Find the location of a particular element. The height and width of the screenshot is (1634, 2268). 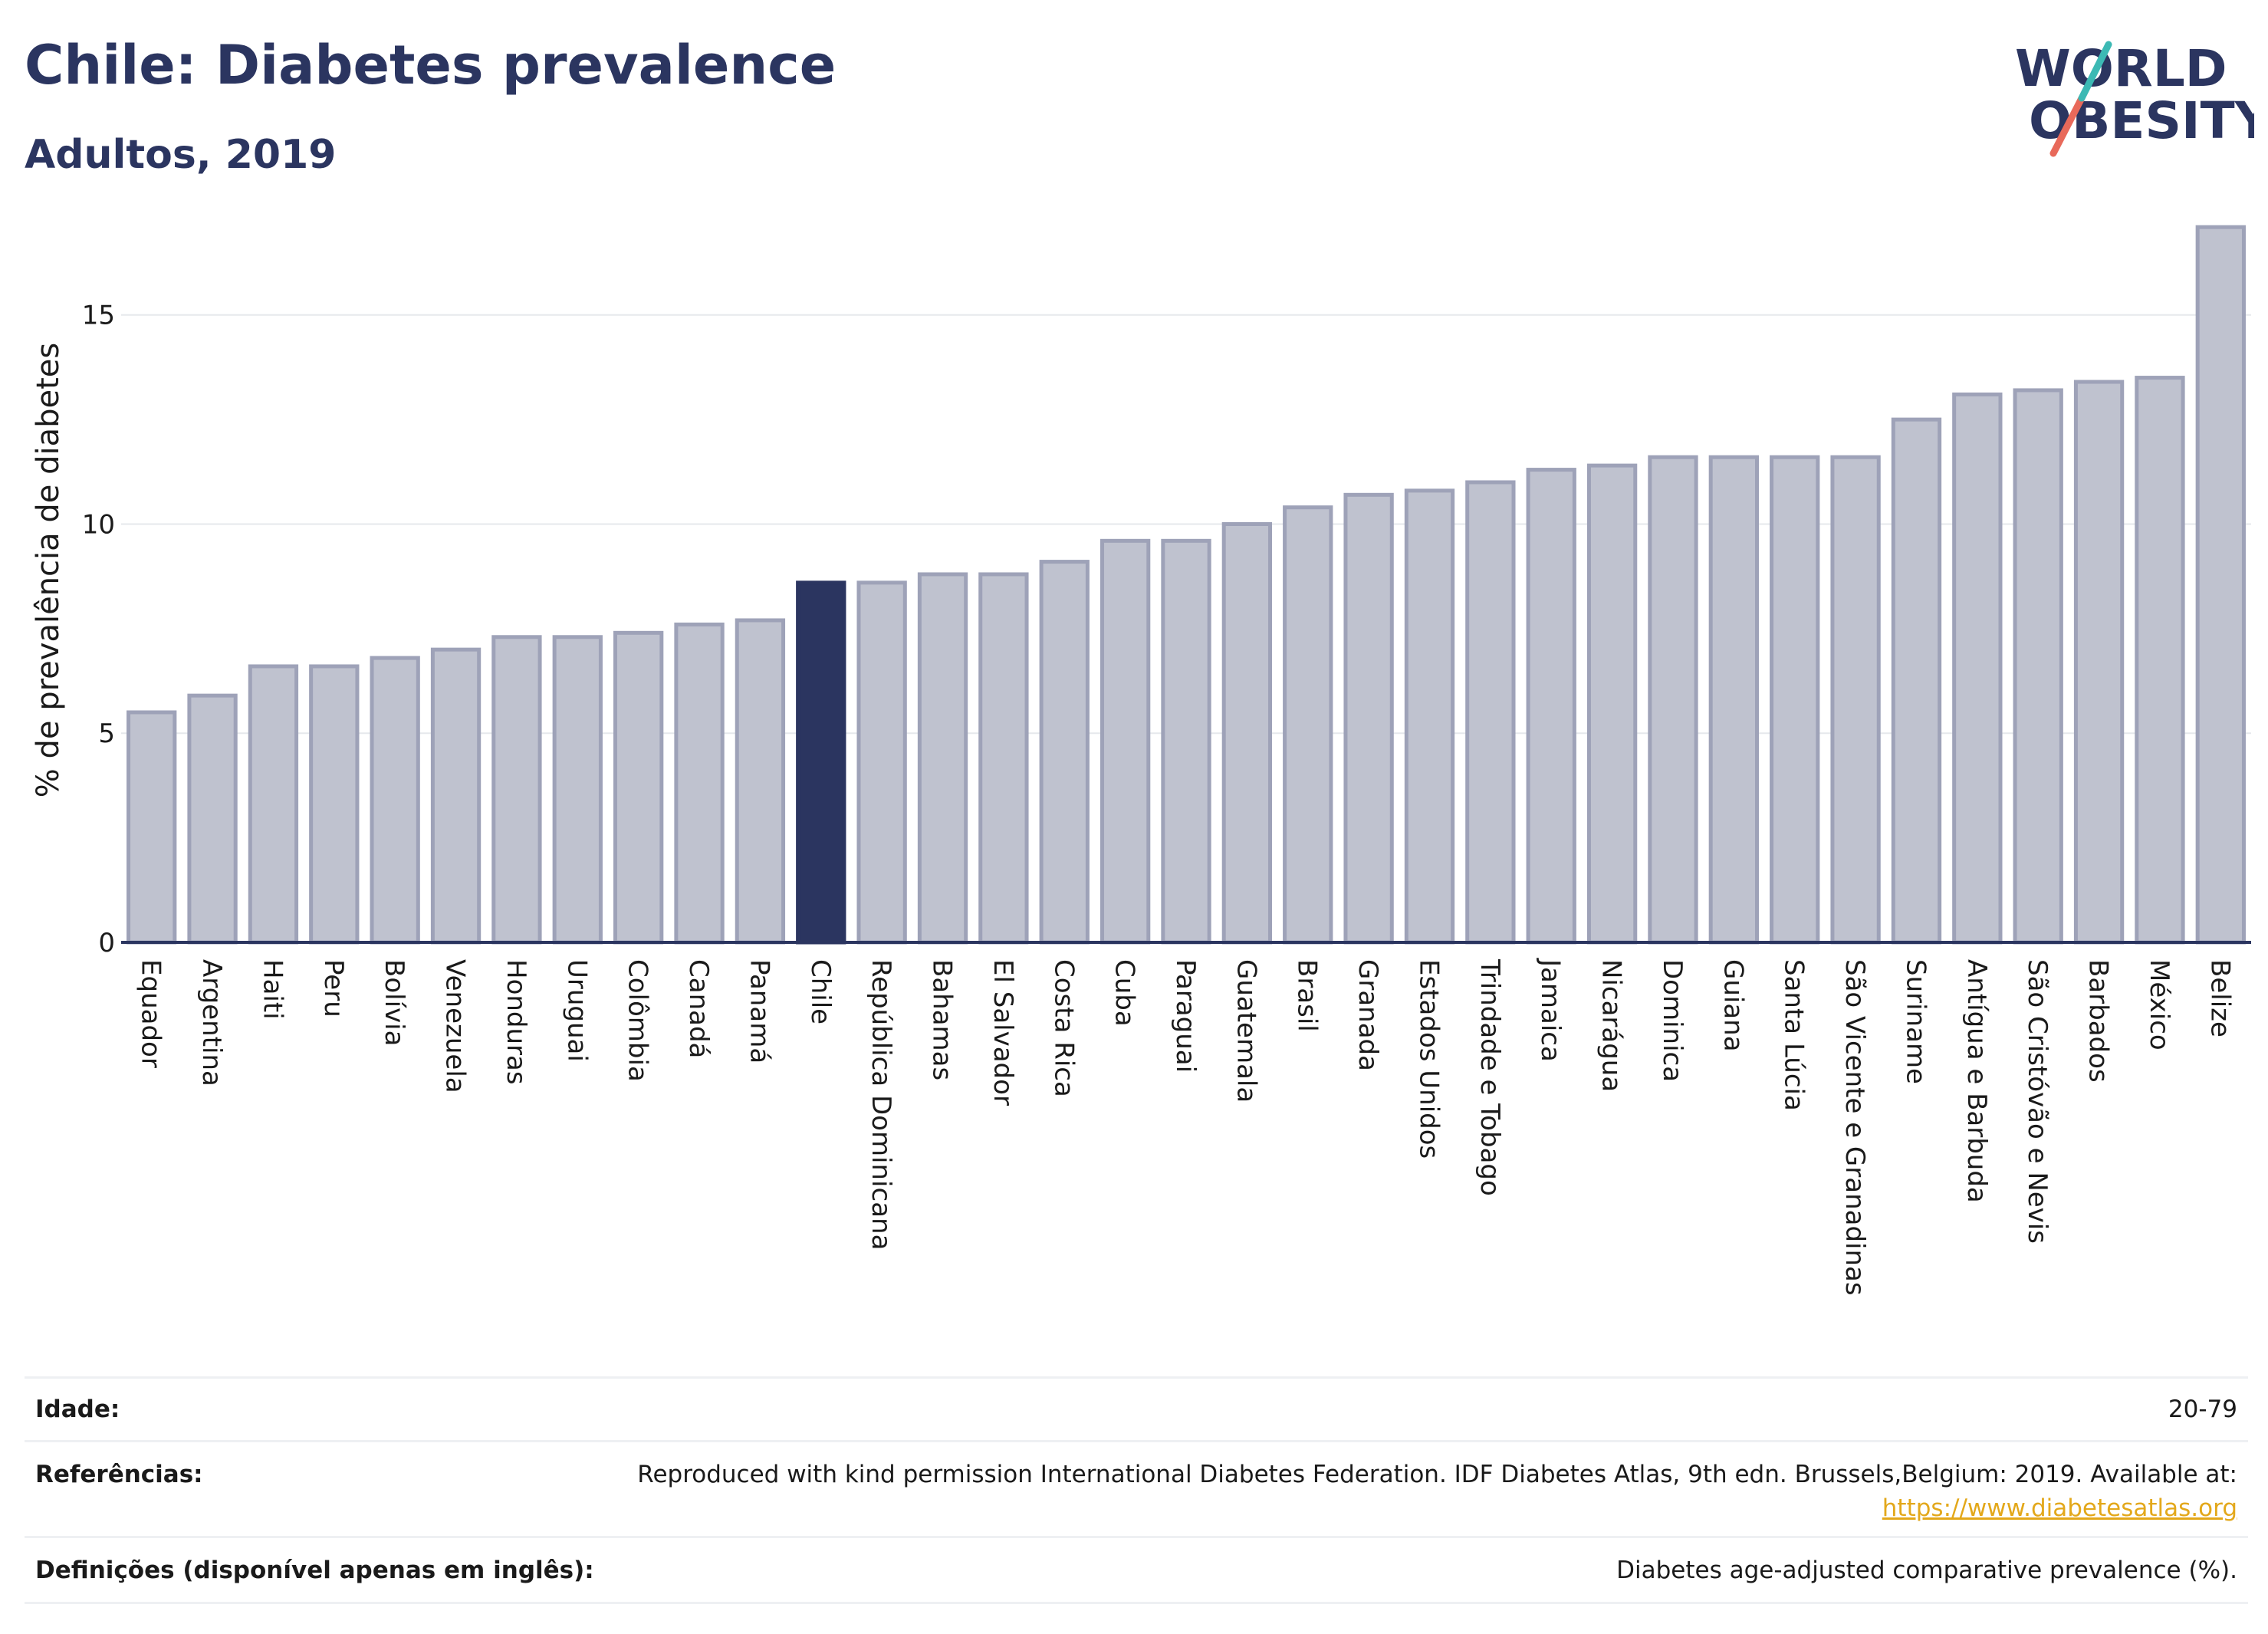

x-tick-label: Estados Unidos is located at coordinates (1428, 1059).